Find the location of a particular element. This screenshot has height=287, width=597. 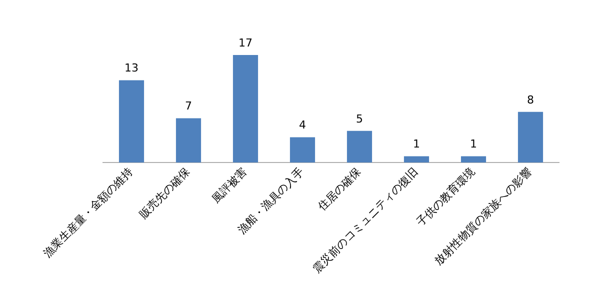

data-label: 13 is located at coordinates (131, 68).